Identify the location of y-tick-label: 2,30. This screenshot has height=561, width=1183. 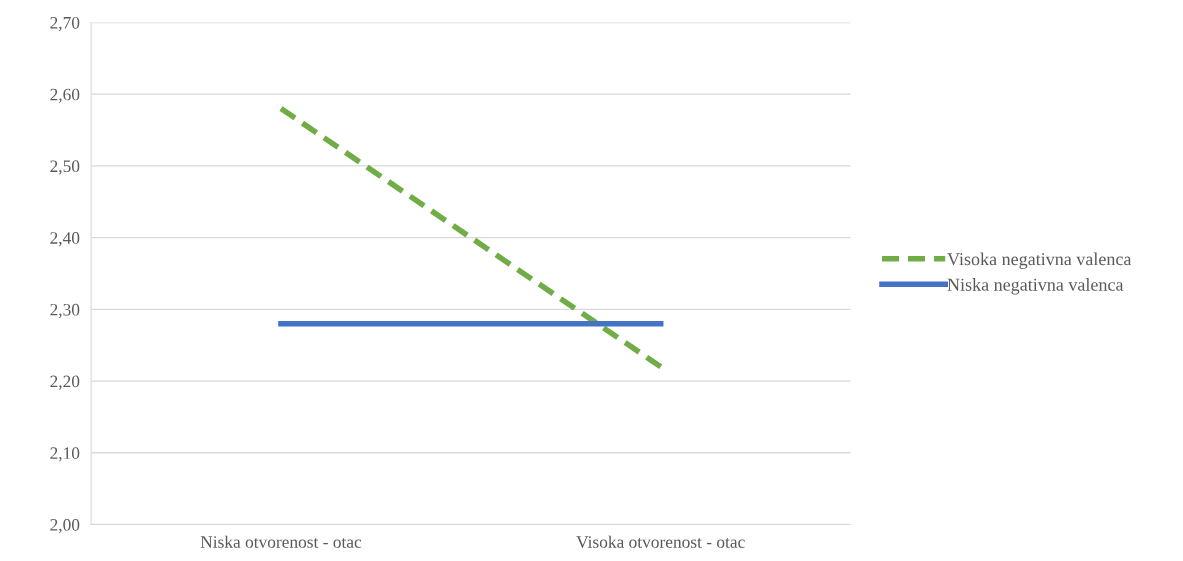
(65, 311).